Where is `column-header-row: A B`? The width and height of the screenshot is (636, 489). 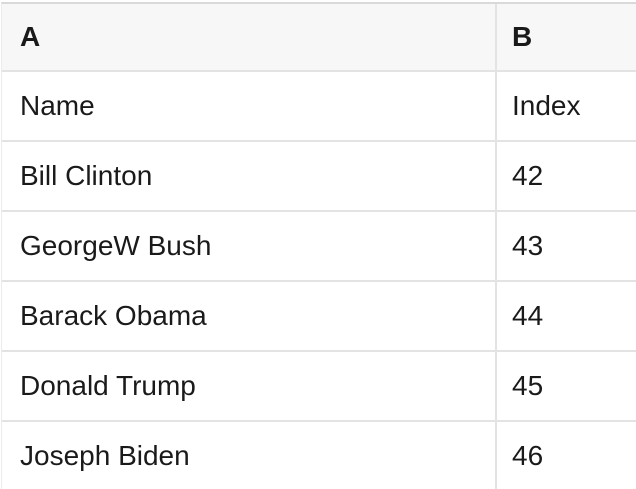
column-header-row: A B is located at coordinates (319, 38).